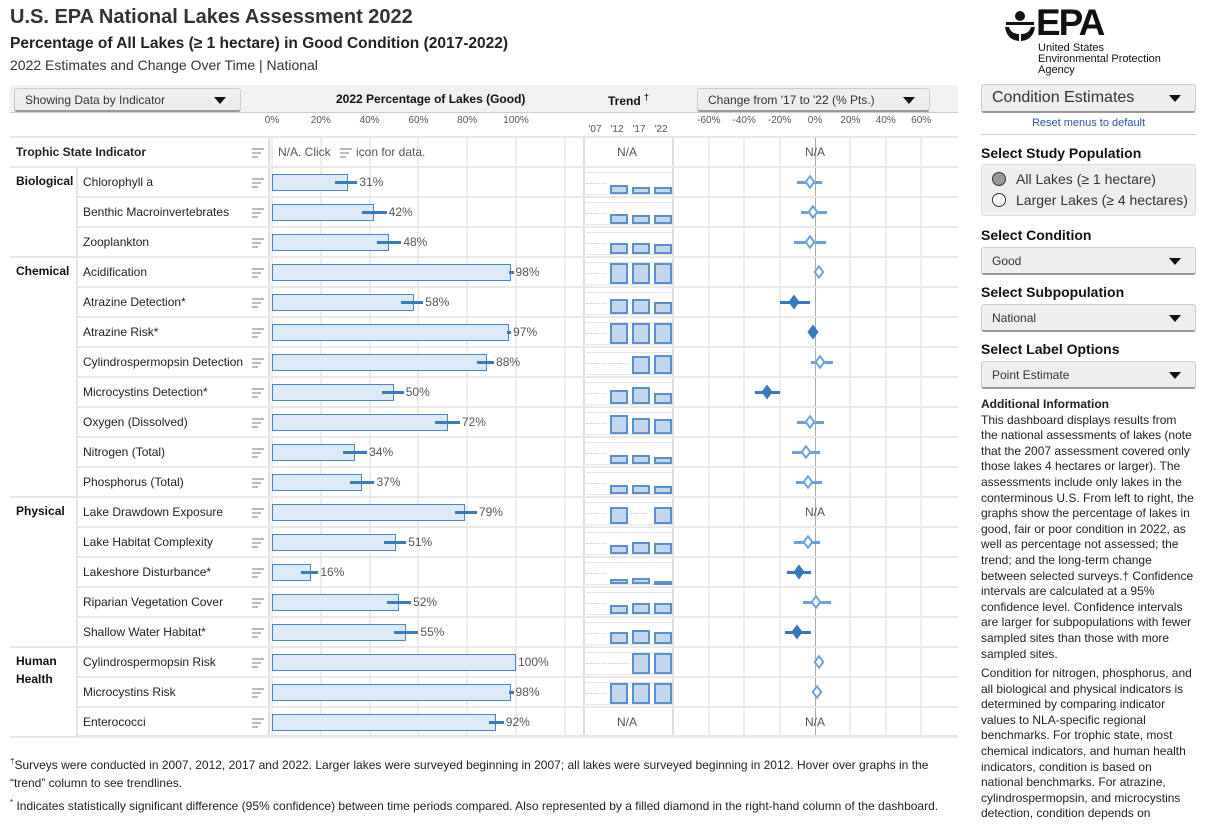 The image size is (1225, 826). I want to click on value-label: 92%, so click(517, 722).